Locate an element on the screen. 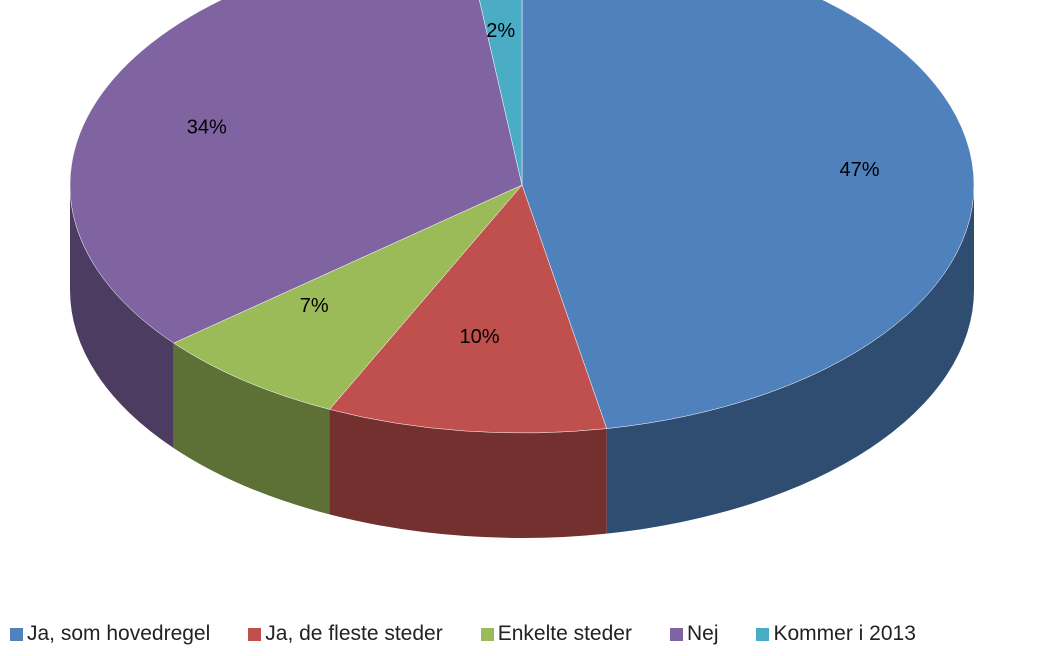  legend-item: Enkelte steder is located at coordinates (556, 634).